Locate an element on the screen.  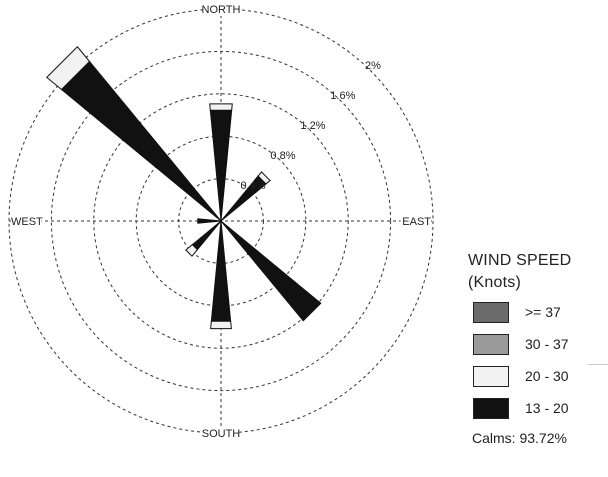
legend-units: (Knots) is located at coordinates (494, 282).